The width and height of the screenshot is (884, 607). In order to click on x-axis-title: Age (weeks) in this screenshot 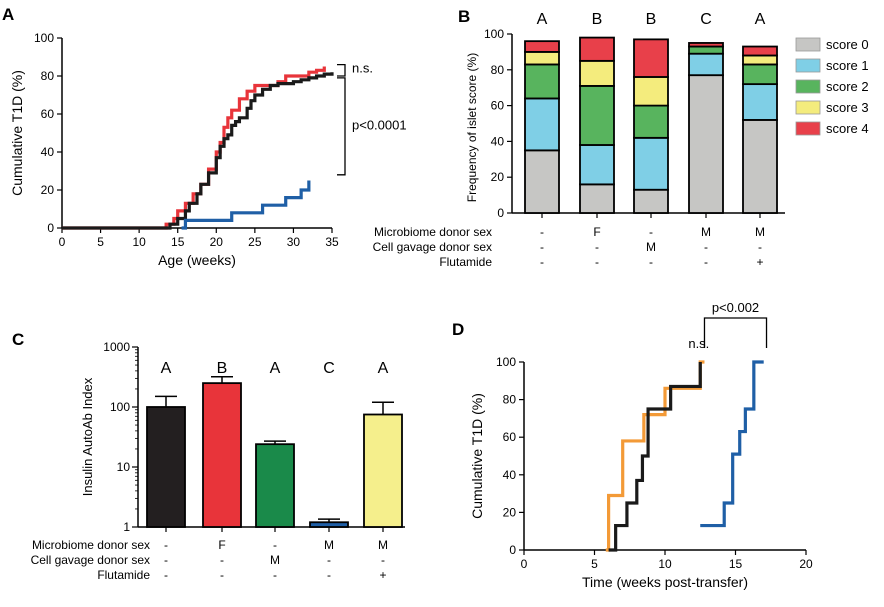, I will do `click(197, 260)`.